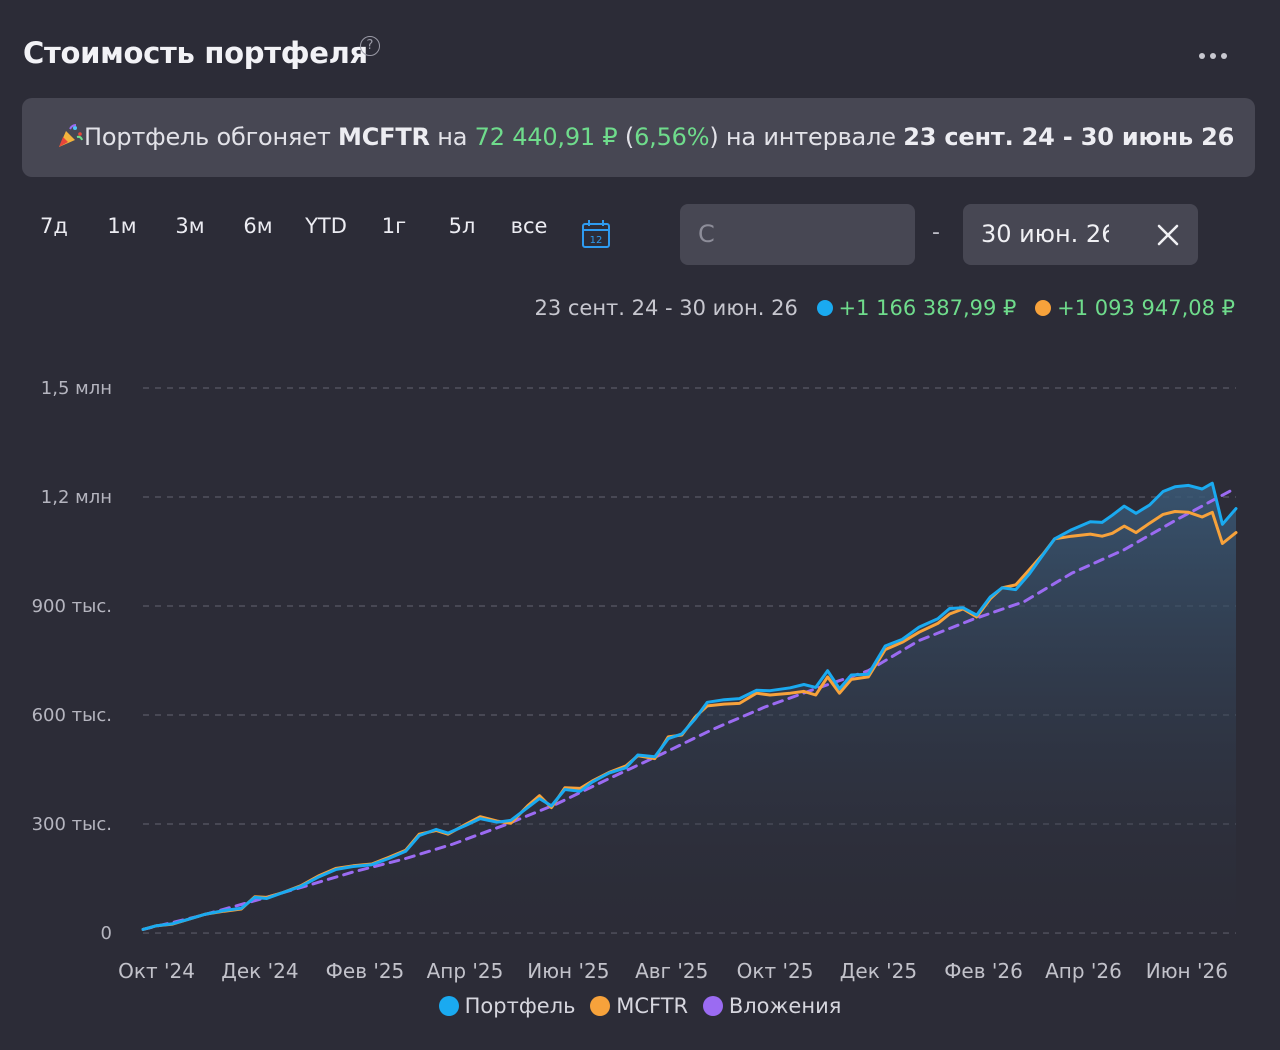 The height and width of the screenshot is (1050, 1280). Describe the element at coordinates (190, 226) in the screenshot. I see `period-3m-button: 3м` at that location.